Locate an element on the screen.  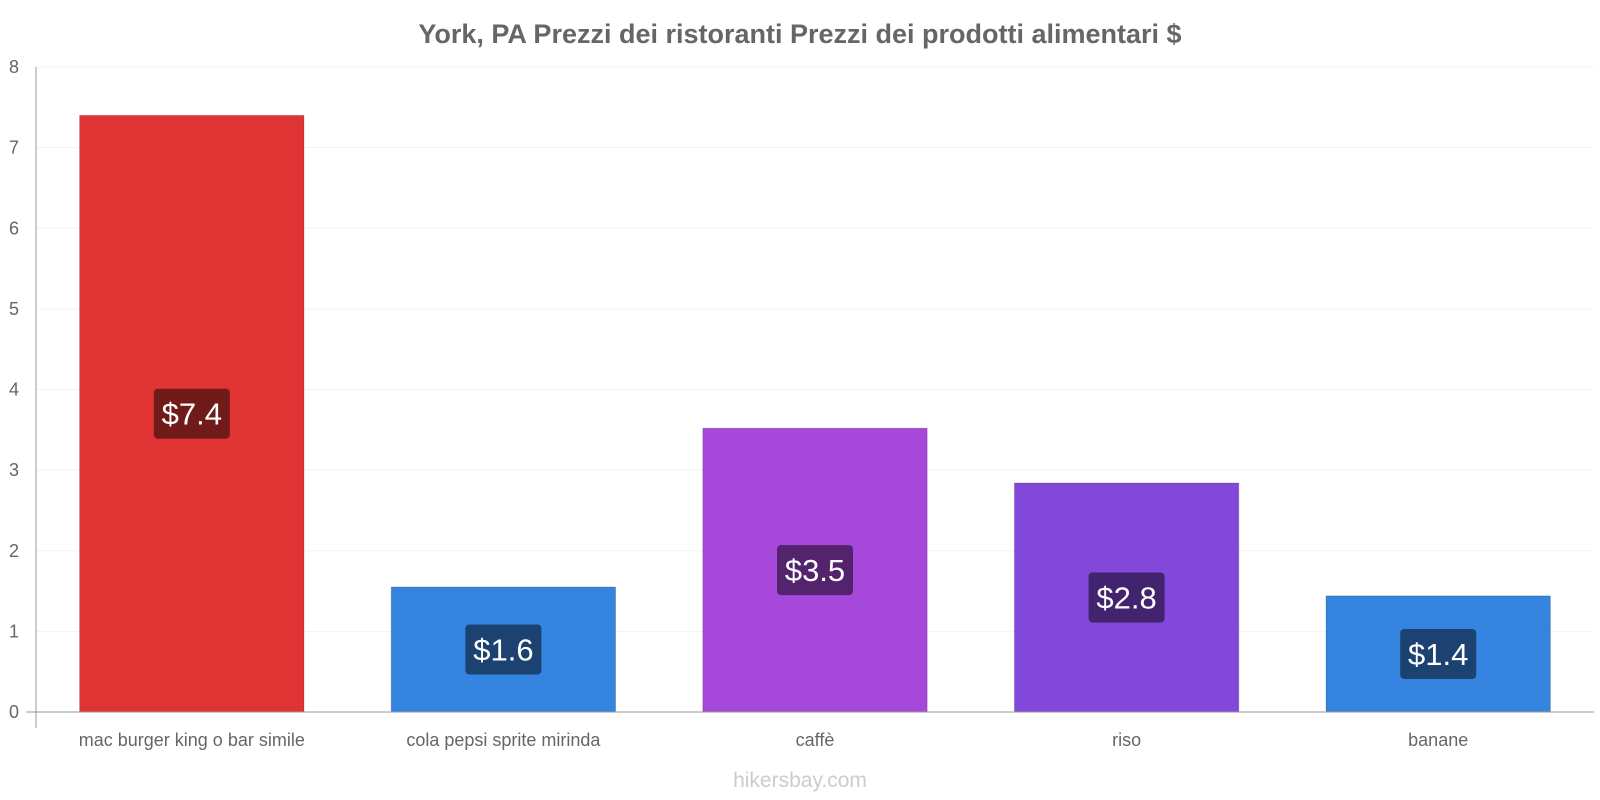
data-label: $1.6 is located at coordinates (503, 650).